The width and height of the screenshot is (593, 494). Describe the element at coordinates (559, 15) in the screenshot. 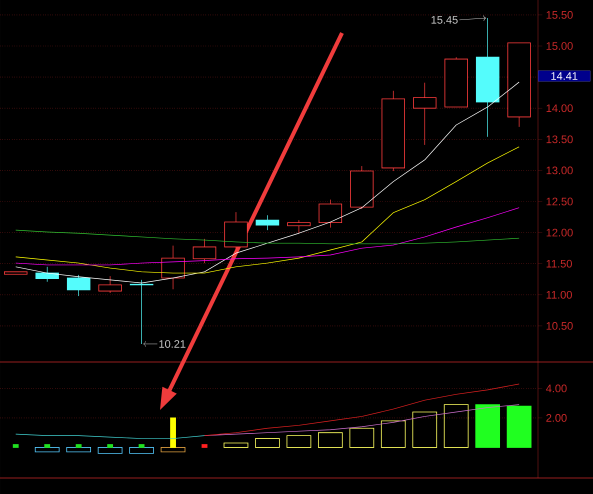

I see `y-tick-label: 15.50` at that location.